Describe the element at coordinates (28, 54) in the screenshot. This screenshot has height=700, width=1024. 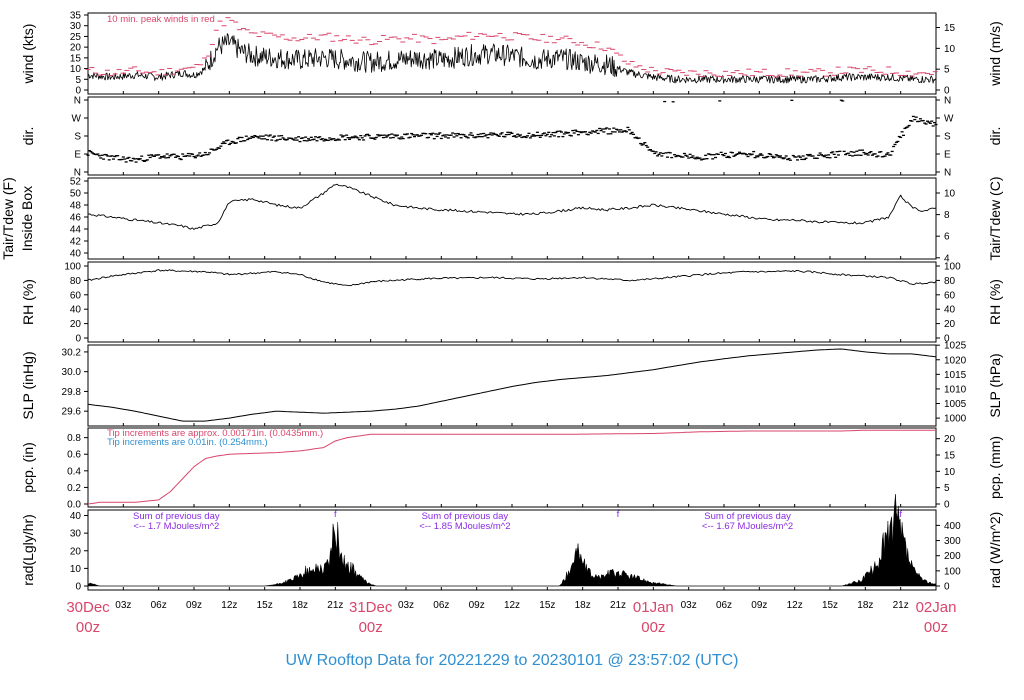
I see `wind-left-axis-label: wind (kts)` at that location.